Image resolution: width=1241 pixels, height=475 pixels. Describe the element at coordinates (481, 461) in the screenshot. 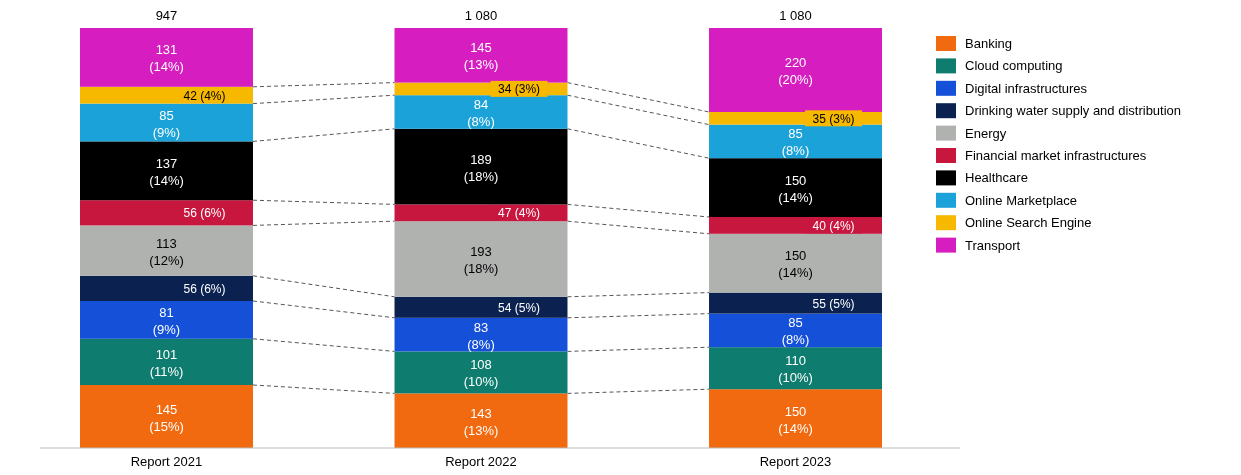

I see `x-tick-label: Report 2022` at that location.